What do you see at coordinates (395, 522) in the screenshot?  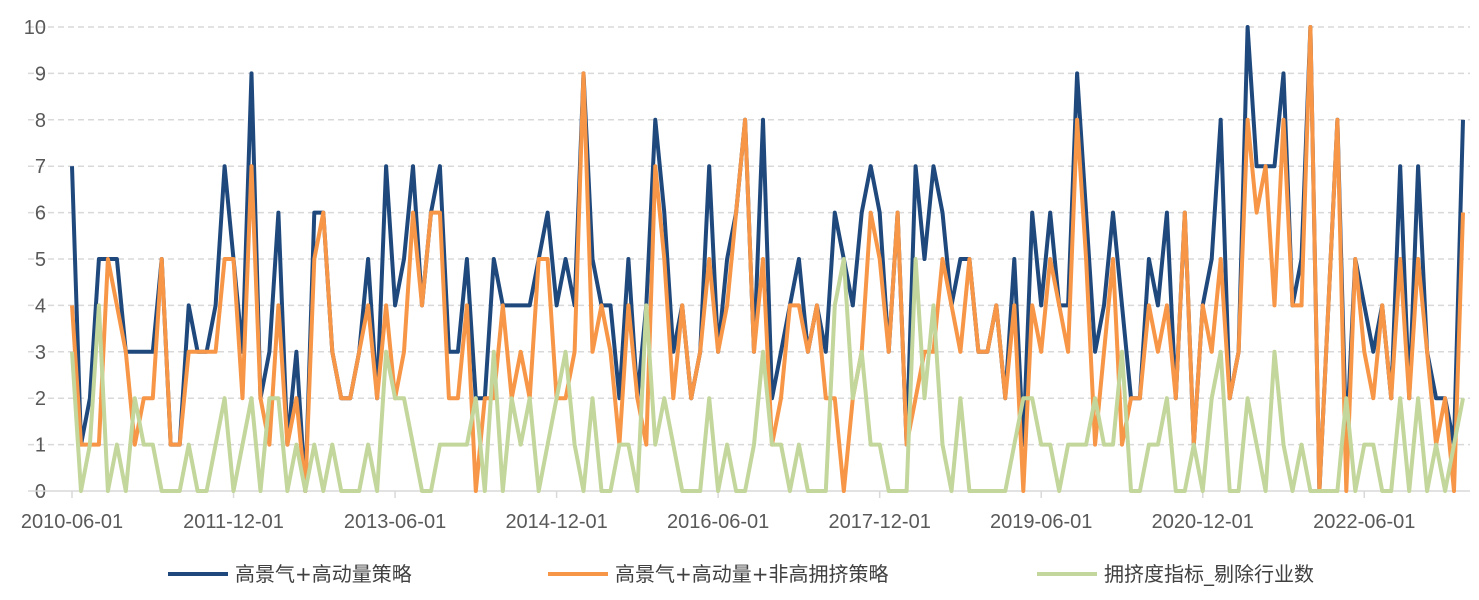 I see `x-tick-label: 2013-06-01` at bounding box center [395, 522].